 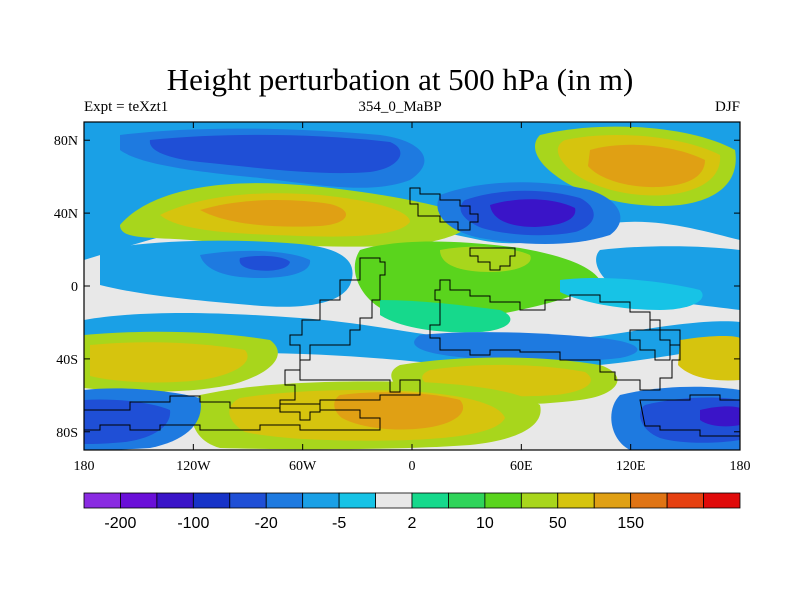 What do you see at coordinates (492, 259) in the screenshot?
I see `coast-arabia` at bounding box center [492, 259].